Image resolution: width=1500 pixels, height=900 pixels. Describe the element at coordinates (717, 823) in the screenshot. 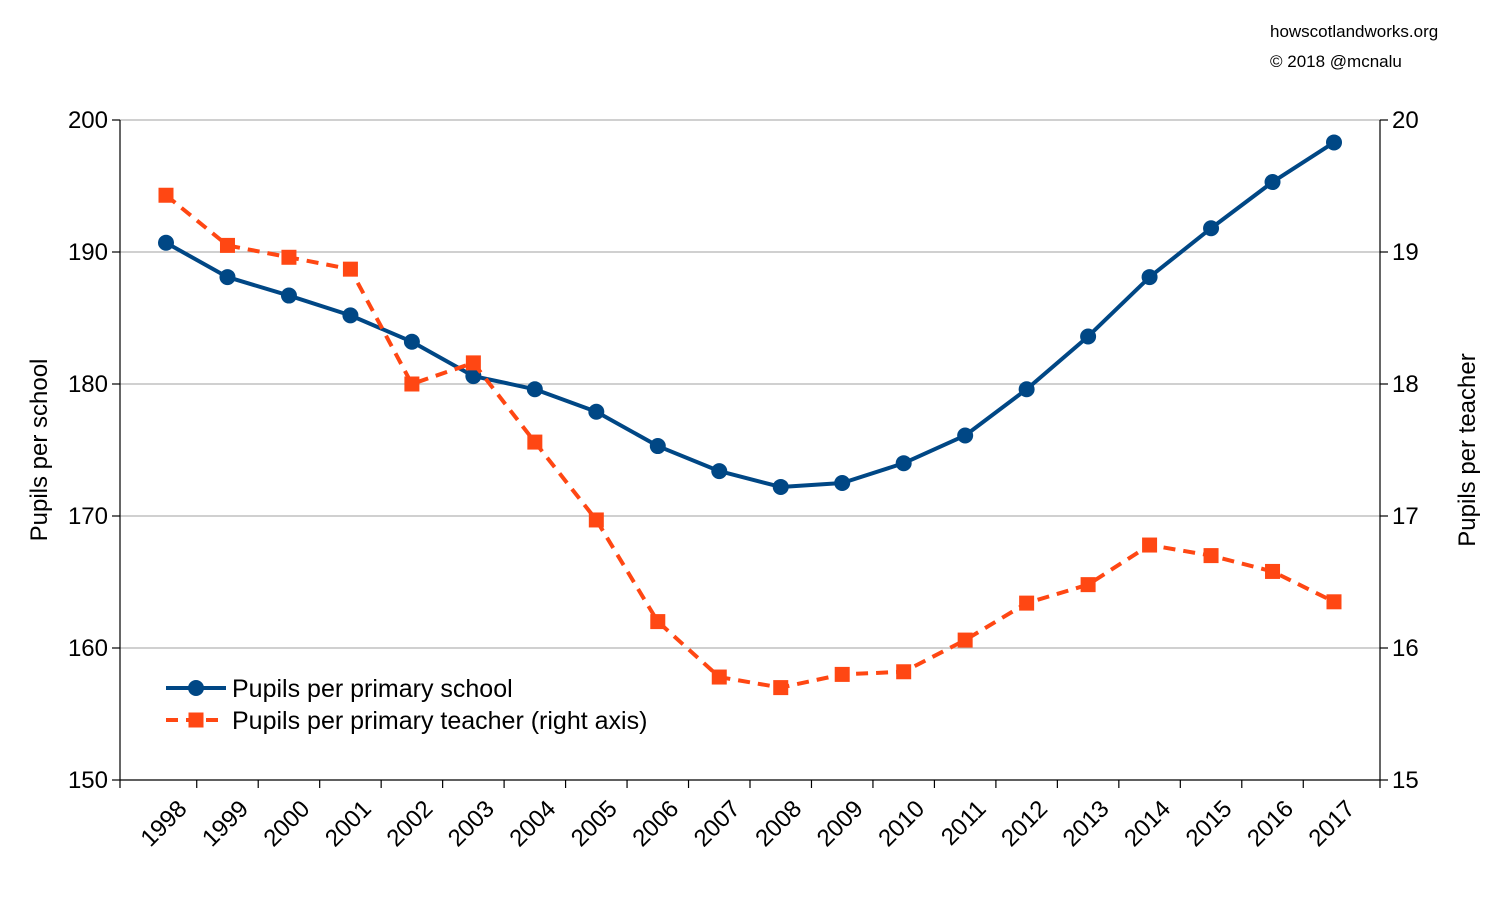

I see `x-tick-label: 2007` at that location.